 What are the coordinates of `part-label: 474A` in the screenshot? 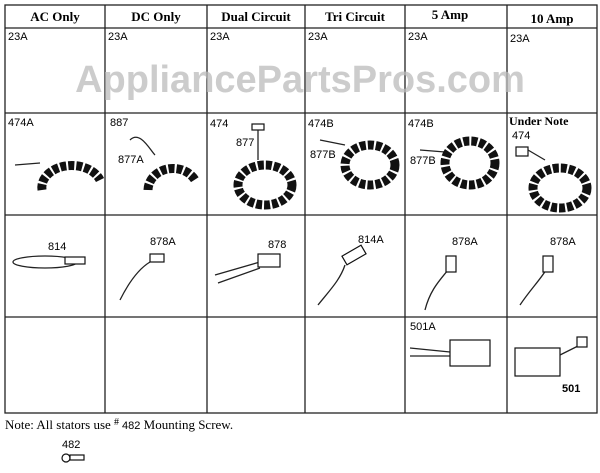 It's located at (21, 123).